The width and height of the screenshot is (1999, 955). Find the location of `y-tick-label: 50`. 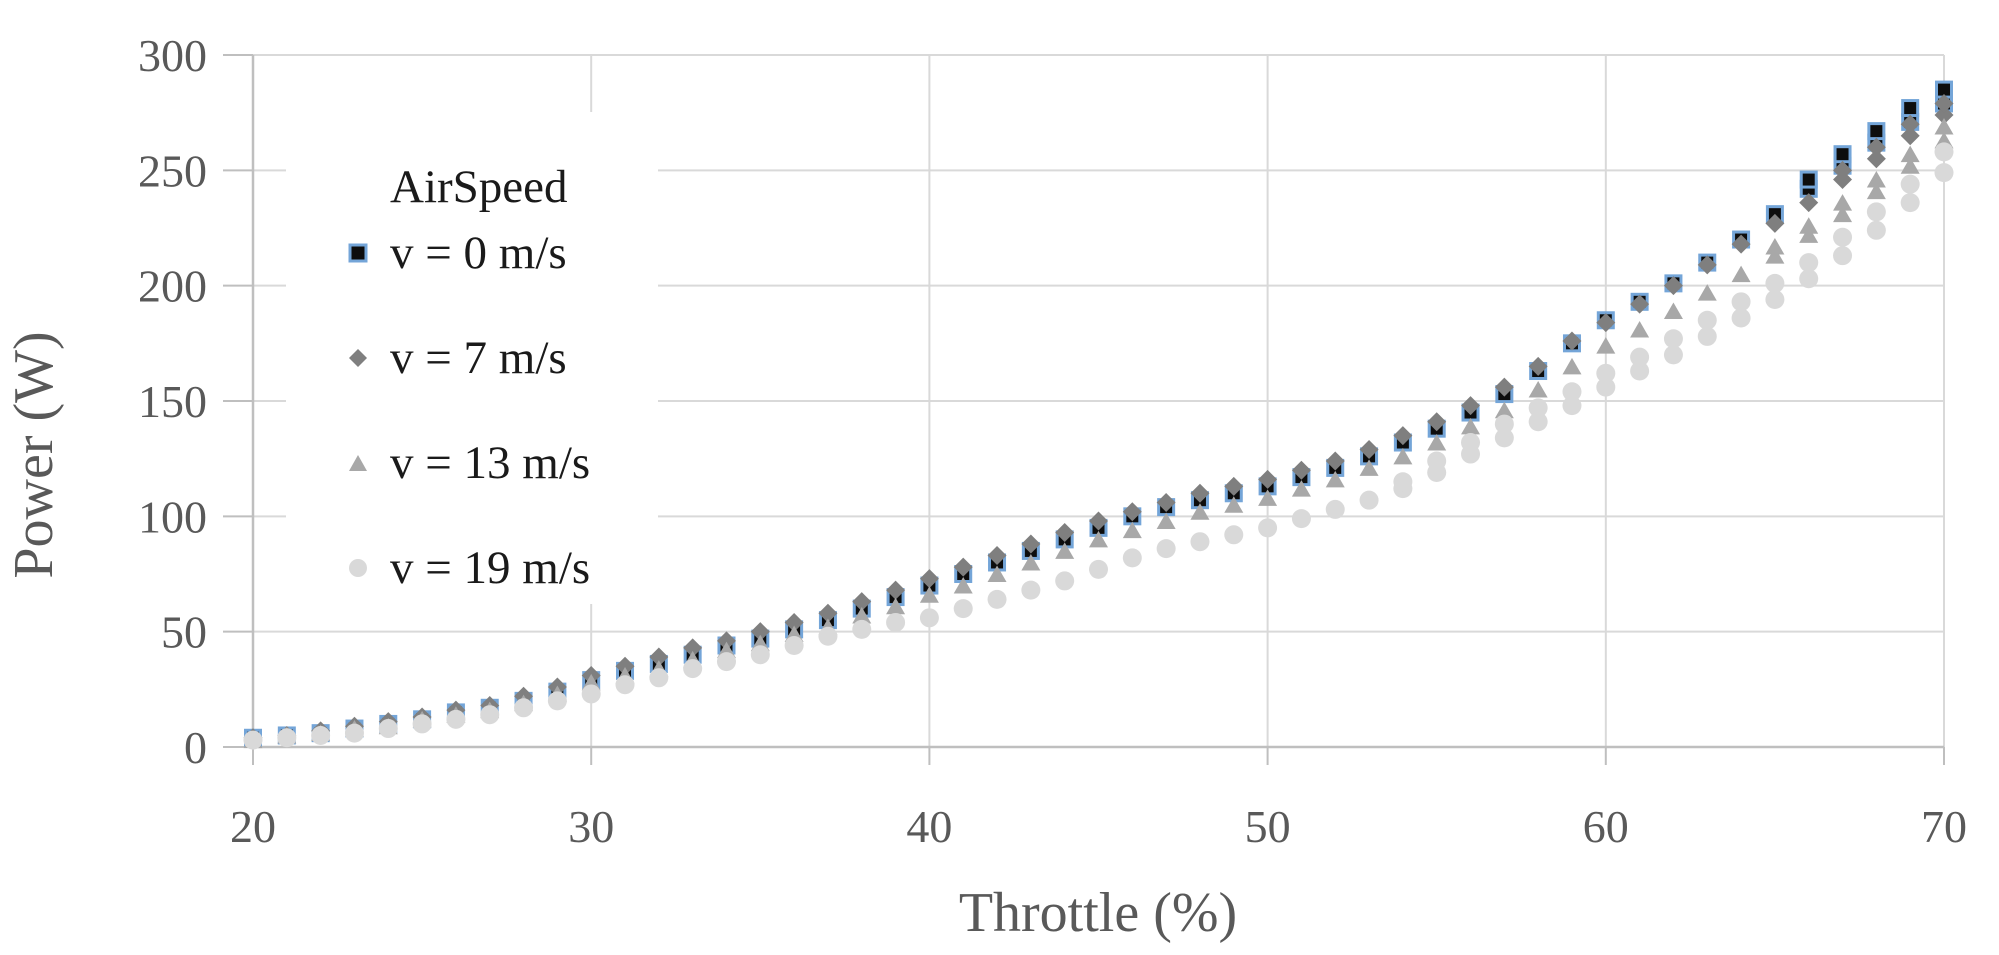

y-tick-label: 50 is located at coordinates (184, 632).